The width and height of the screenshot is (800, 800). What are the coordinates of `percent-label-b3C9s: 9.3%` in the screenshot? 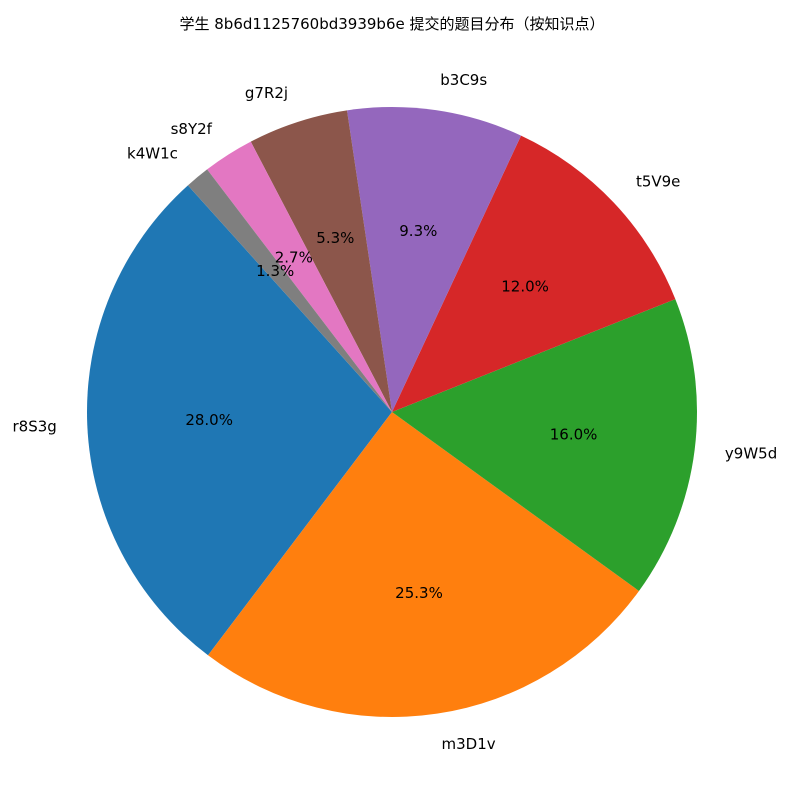 It's located at (418, 231).